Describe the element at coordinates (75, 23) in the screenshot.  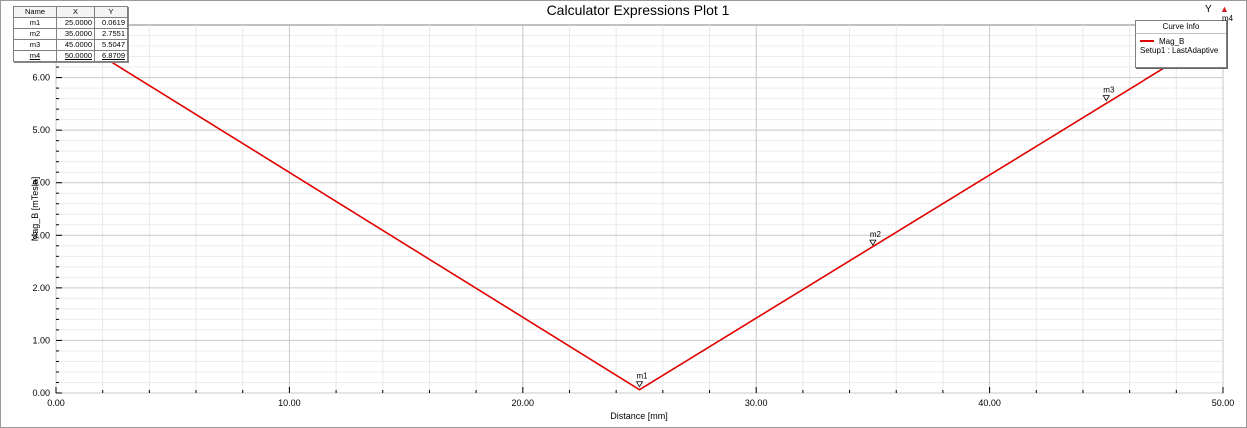
I see `marker-x: 25.0000` at that location.